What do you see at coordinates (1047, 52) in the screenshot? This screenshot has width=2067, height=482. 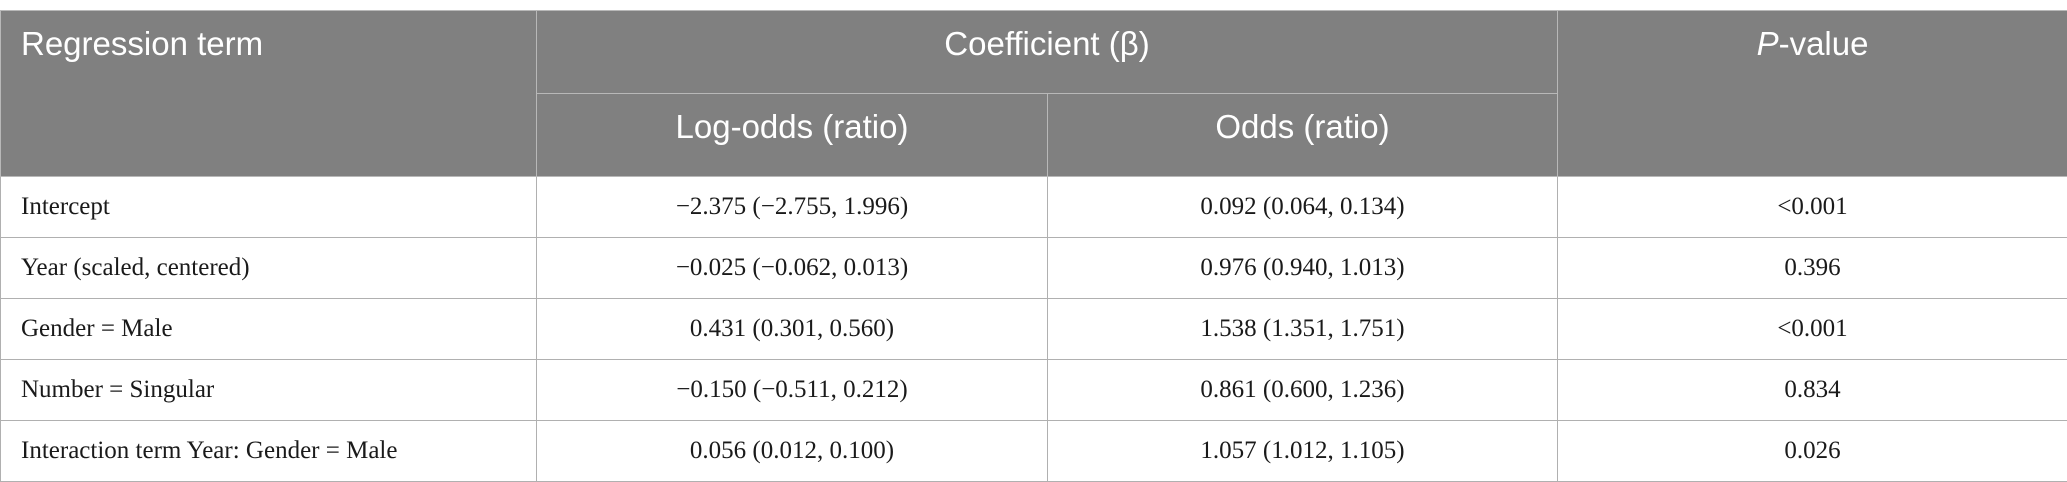 I see `header-coefficient: Coefficient (β)` at bounding box center [1047, 52].